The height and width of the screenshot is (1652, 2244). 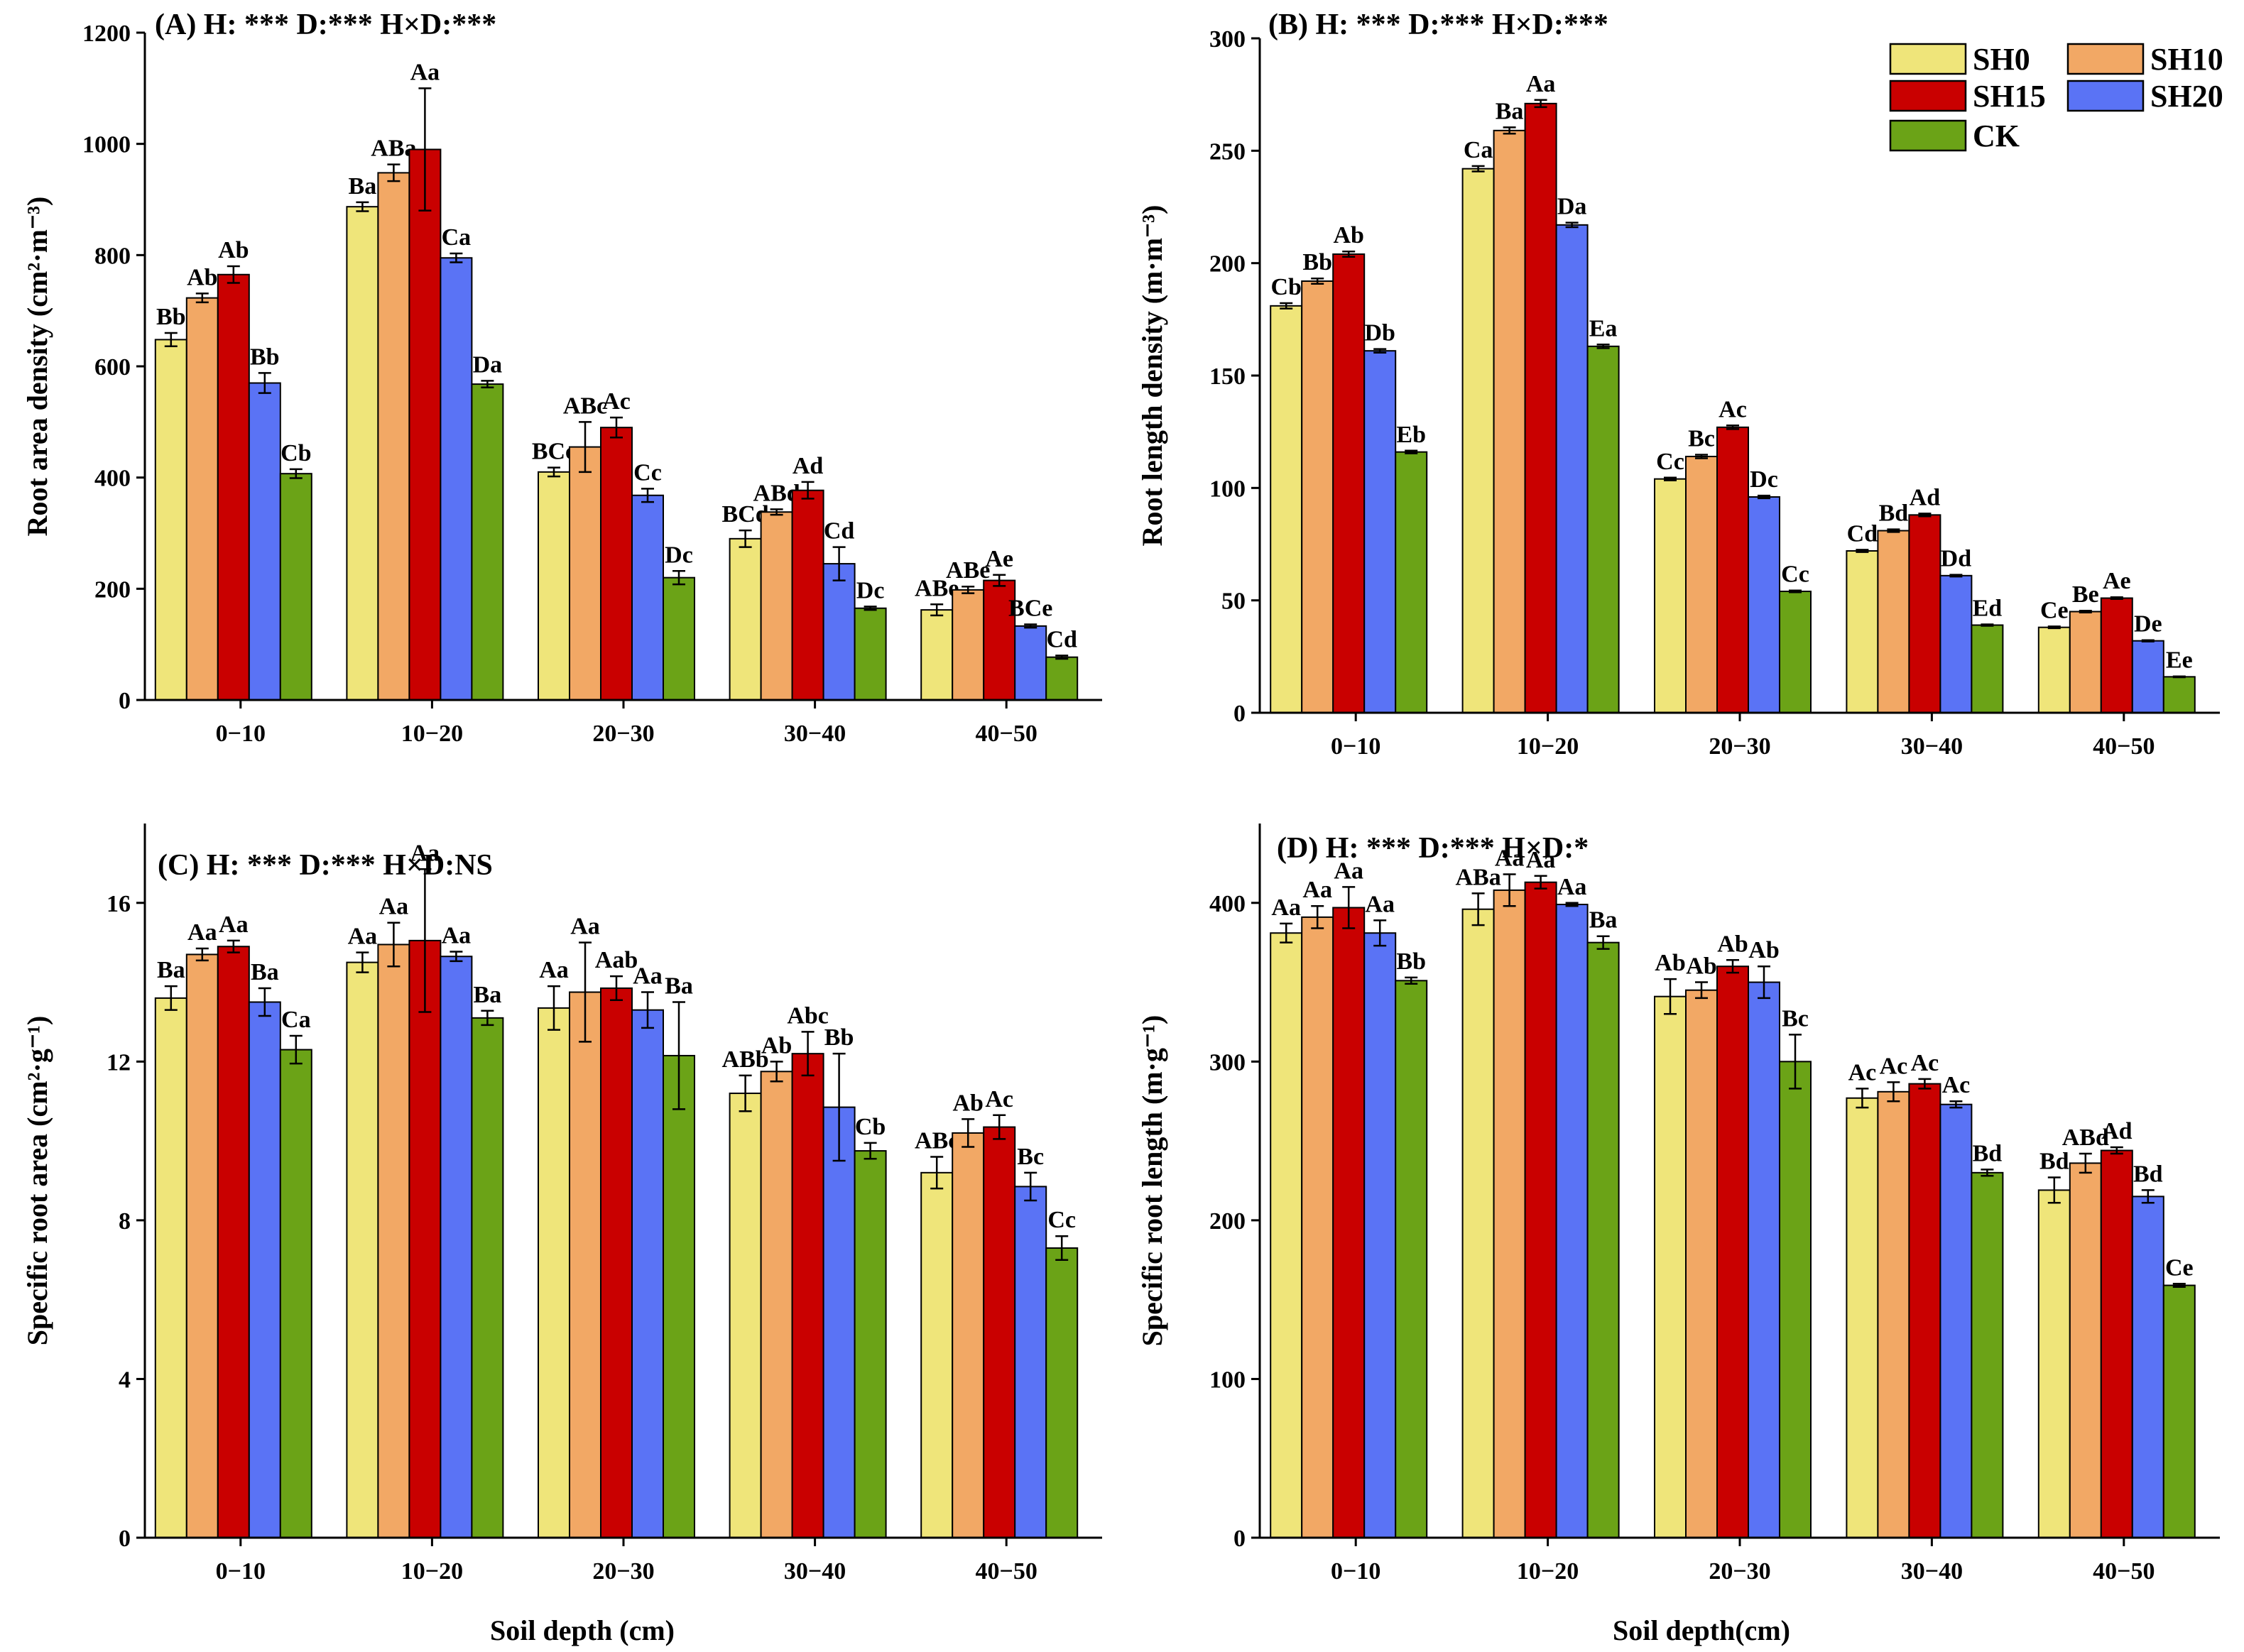 I want to click on significance-label: ABd, so click(x=2085, y=1138).